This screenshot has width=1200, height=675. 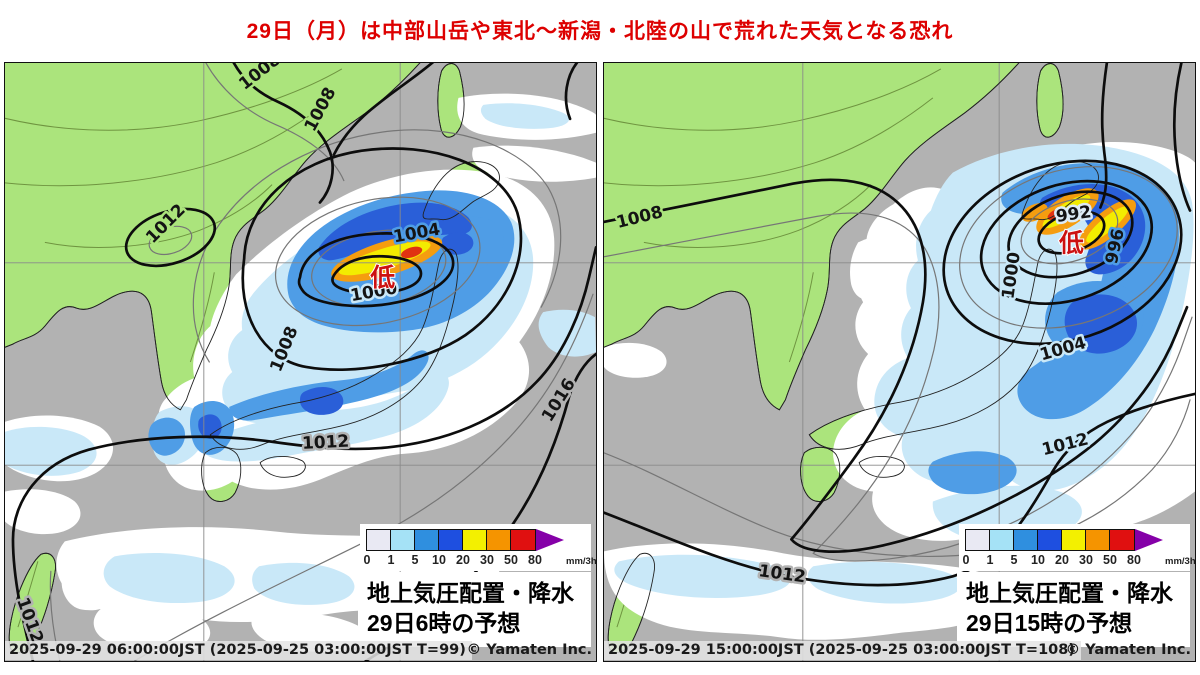 What do you see at coordinates (326, 441) in the screenshot?
I see `isobar-label: 1012` at bounding box center [326, 441].